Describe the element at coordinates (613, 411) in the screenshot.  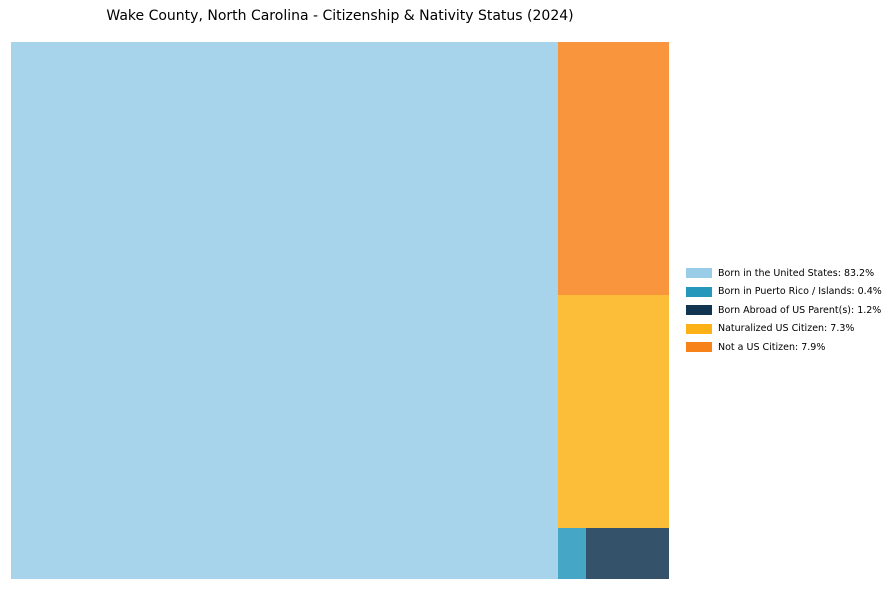
I see `treemap-tile-naturalized-citizen` at that location.